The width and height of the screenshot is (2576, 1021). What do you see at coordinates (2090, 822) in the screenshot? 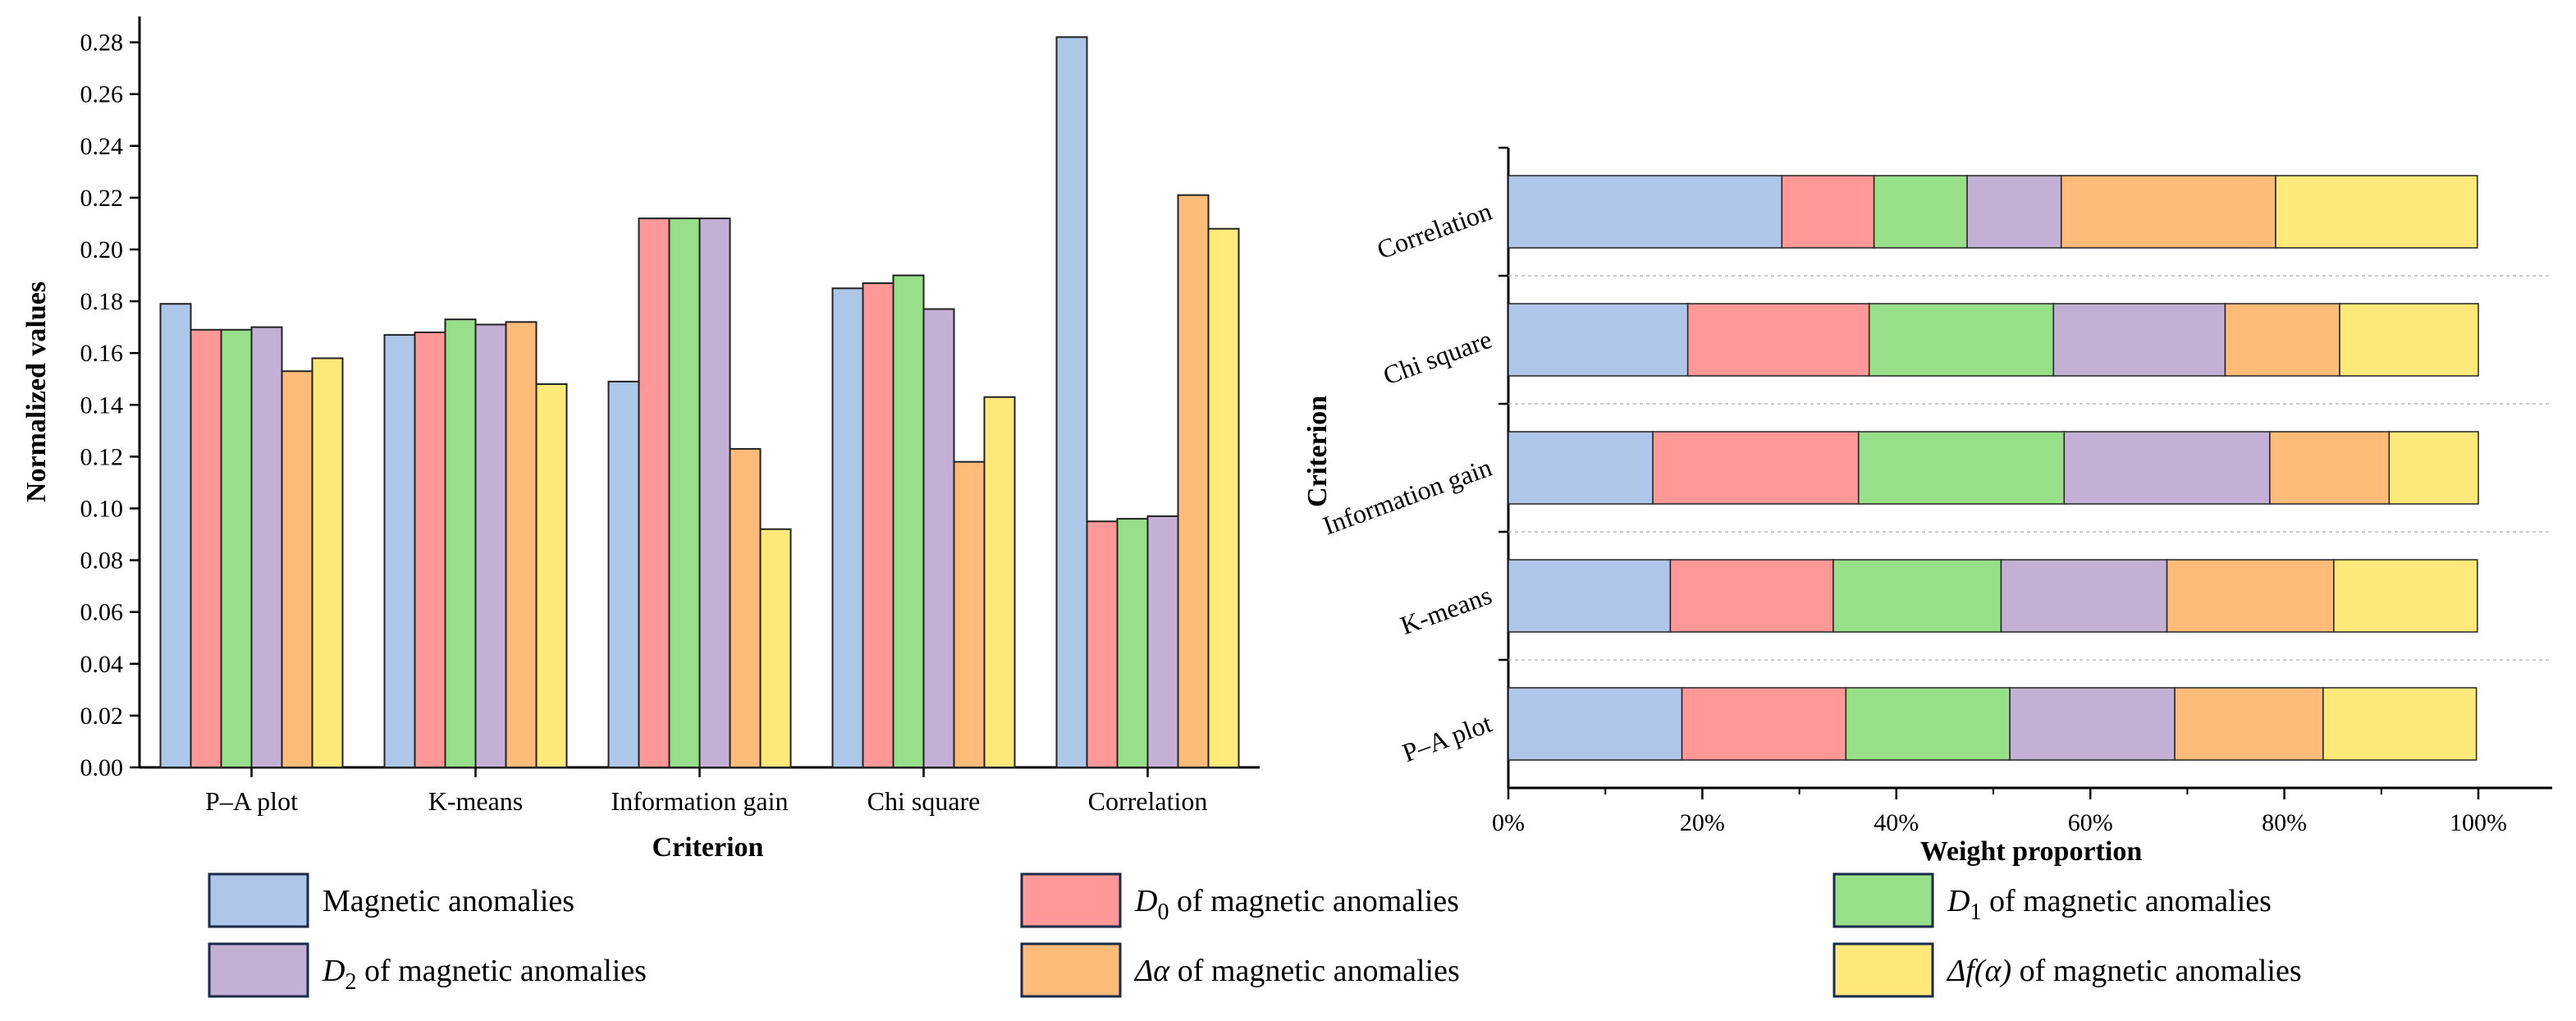
I see `right-x-tick-label: 60%` at bounding box center [2090, 822].